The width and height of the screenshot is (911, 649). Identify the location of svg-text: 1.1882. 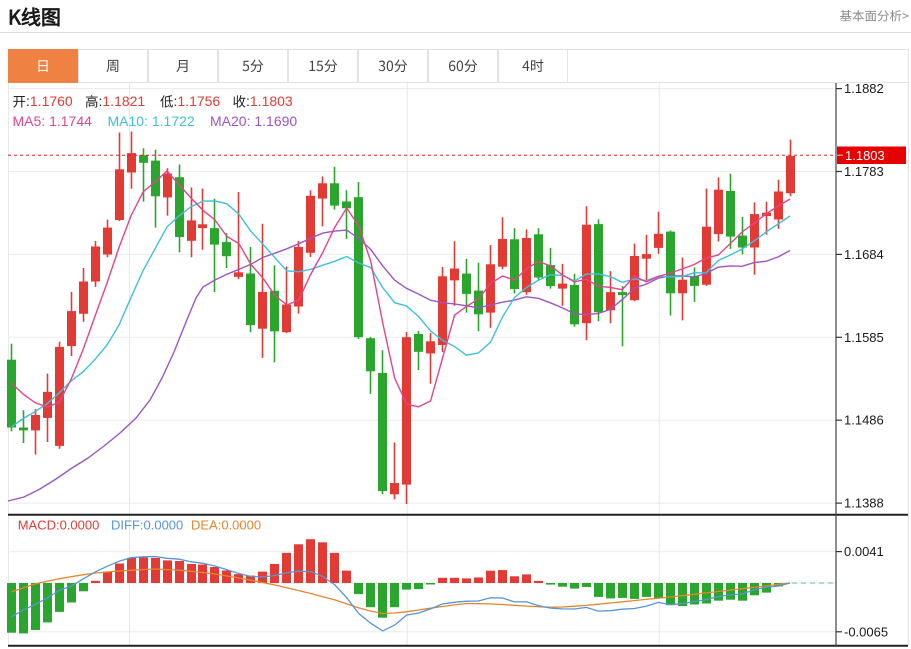
(864, 88).